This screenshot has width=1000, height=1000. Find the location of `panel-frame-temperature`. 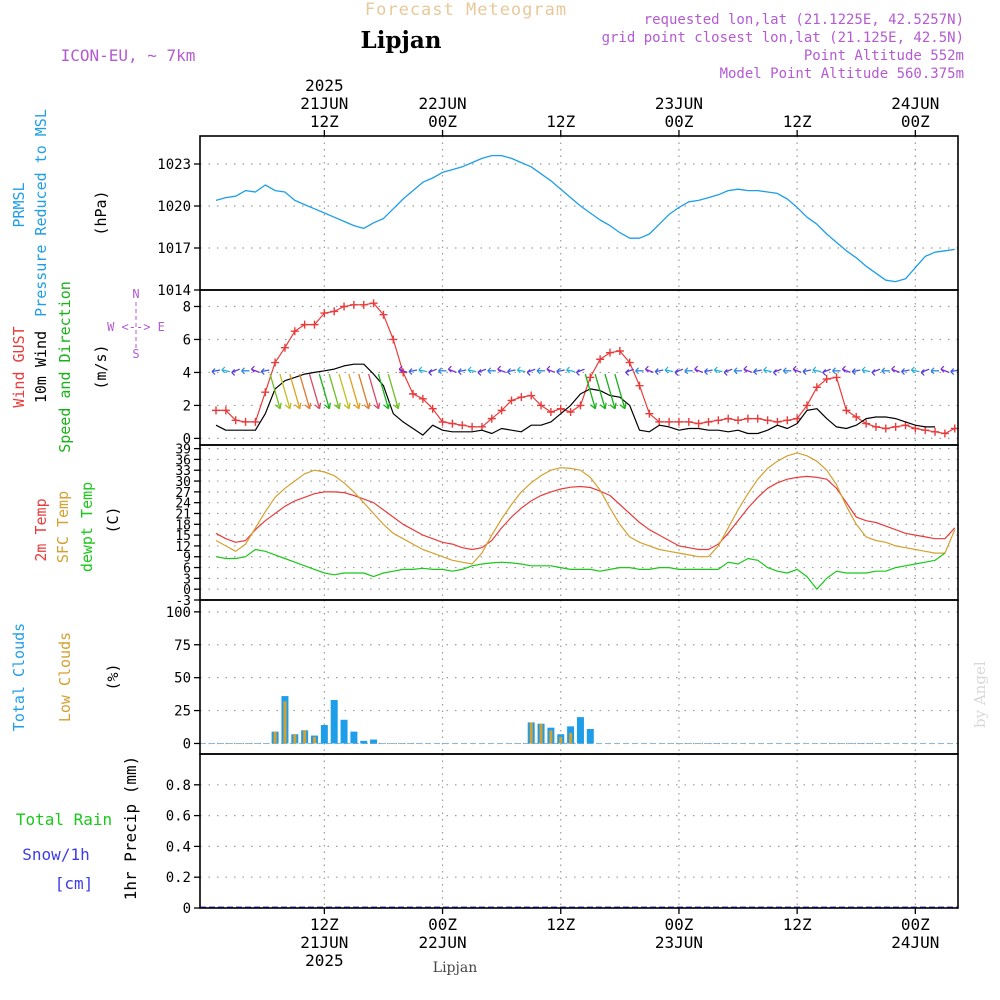

panel-frame-temperature is located at coordinates (579, 522).